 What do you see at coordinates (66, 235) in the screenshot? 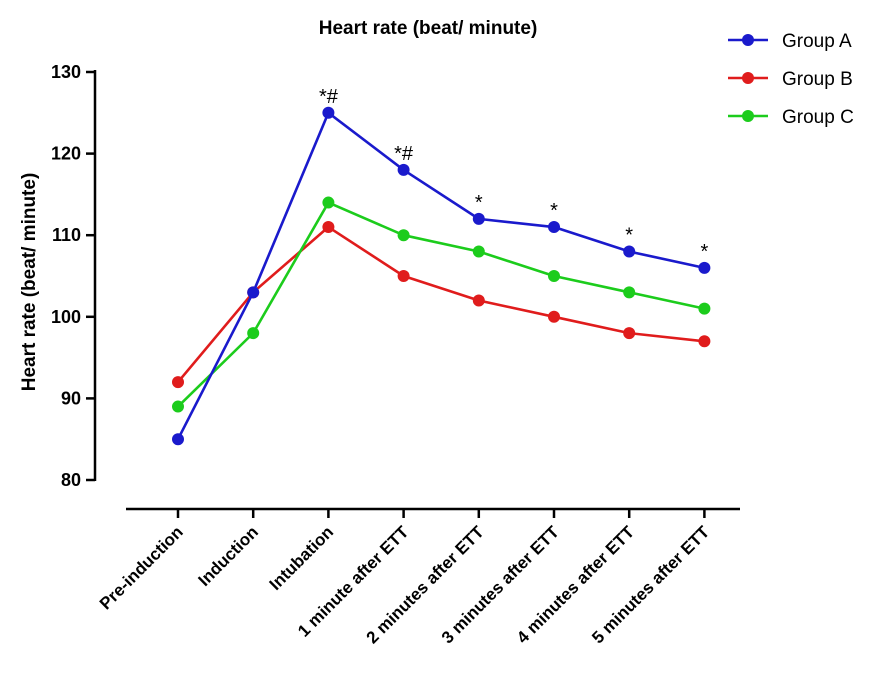
I see `y-tick-label: 110` at bounding box center [66, 235].